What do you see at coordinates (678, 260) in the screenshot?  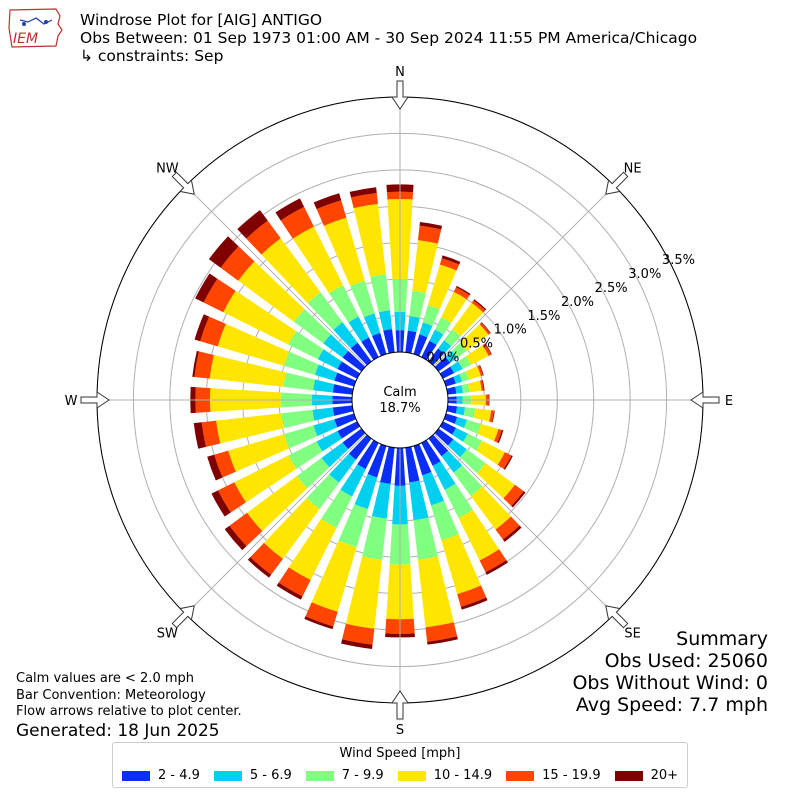 I see `radial-tick-label: 3.5%` at bounding box center [678, 260].